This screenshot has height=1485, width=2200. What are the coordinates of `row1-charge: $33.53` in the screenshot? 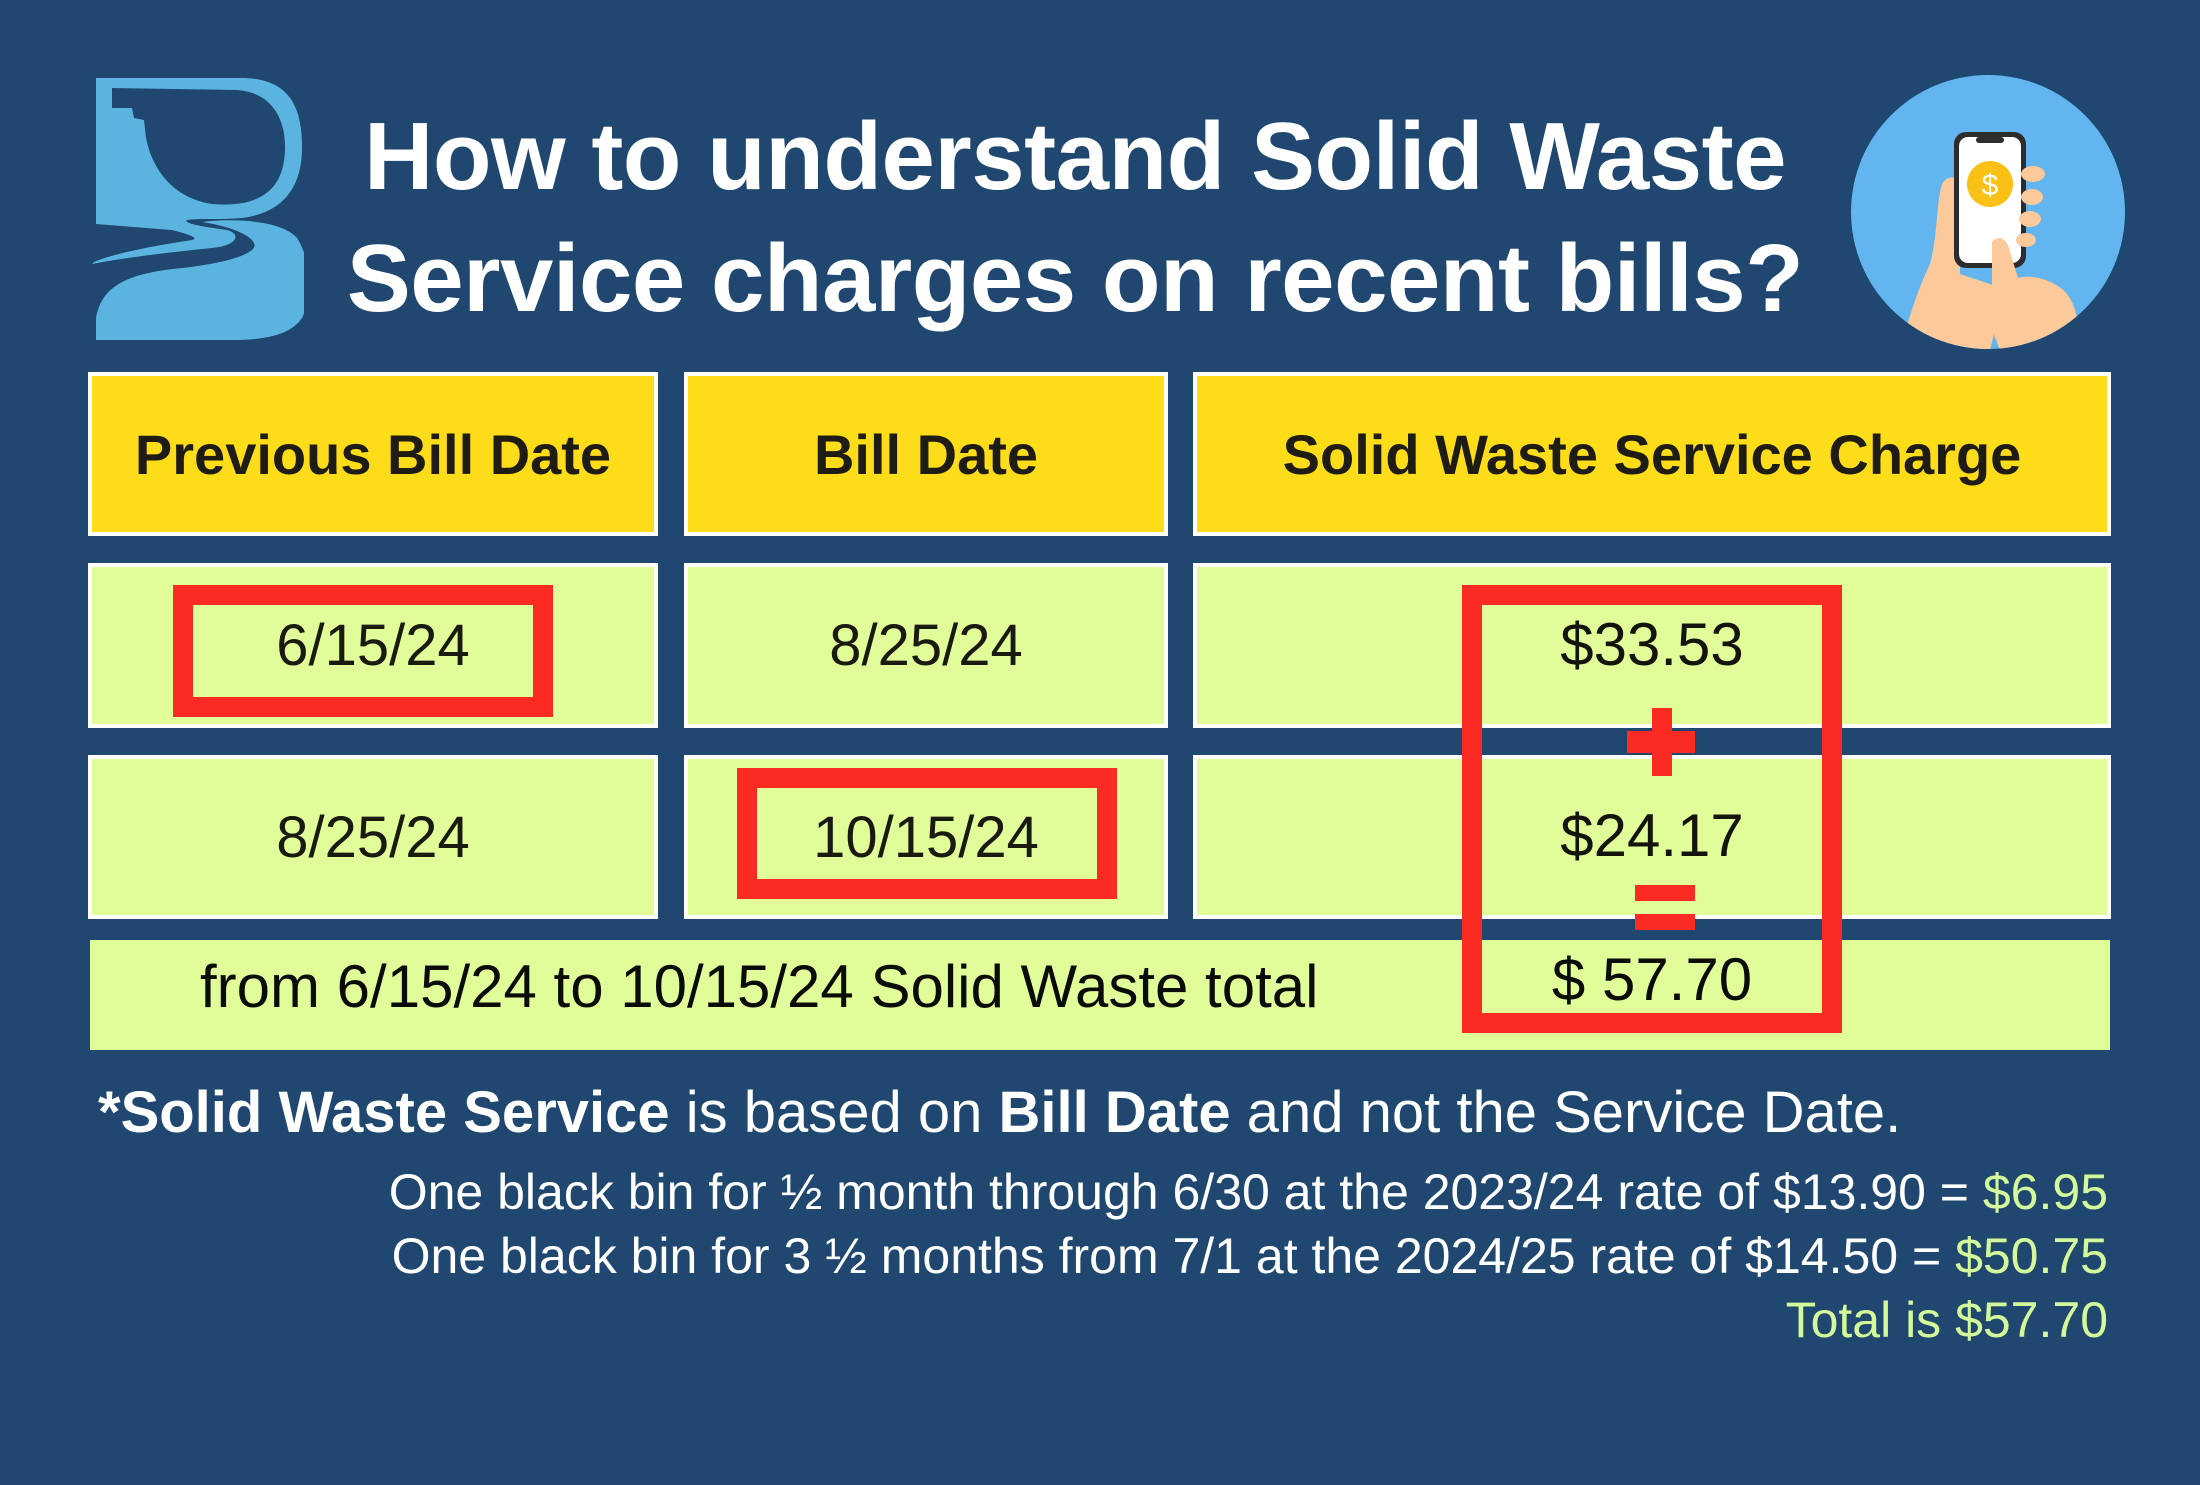 It's located at (1652, 644).